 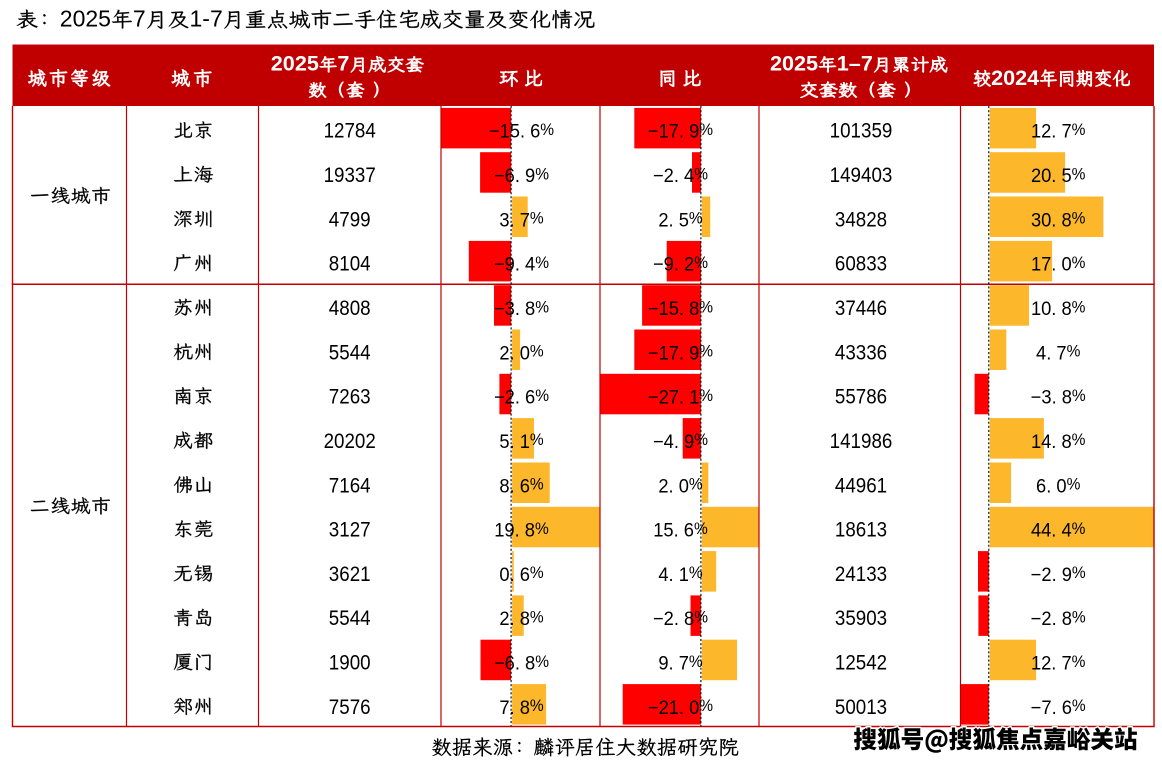 I want to click on svg-text: 3. 7%, so click(x=521, y=221).